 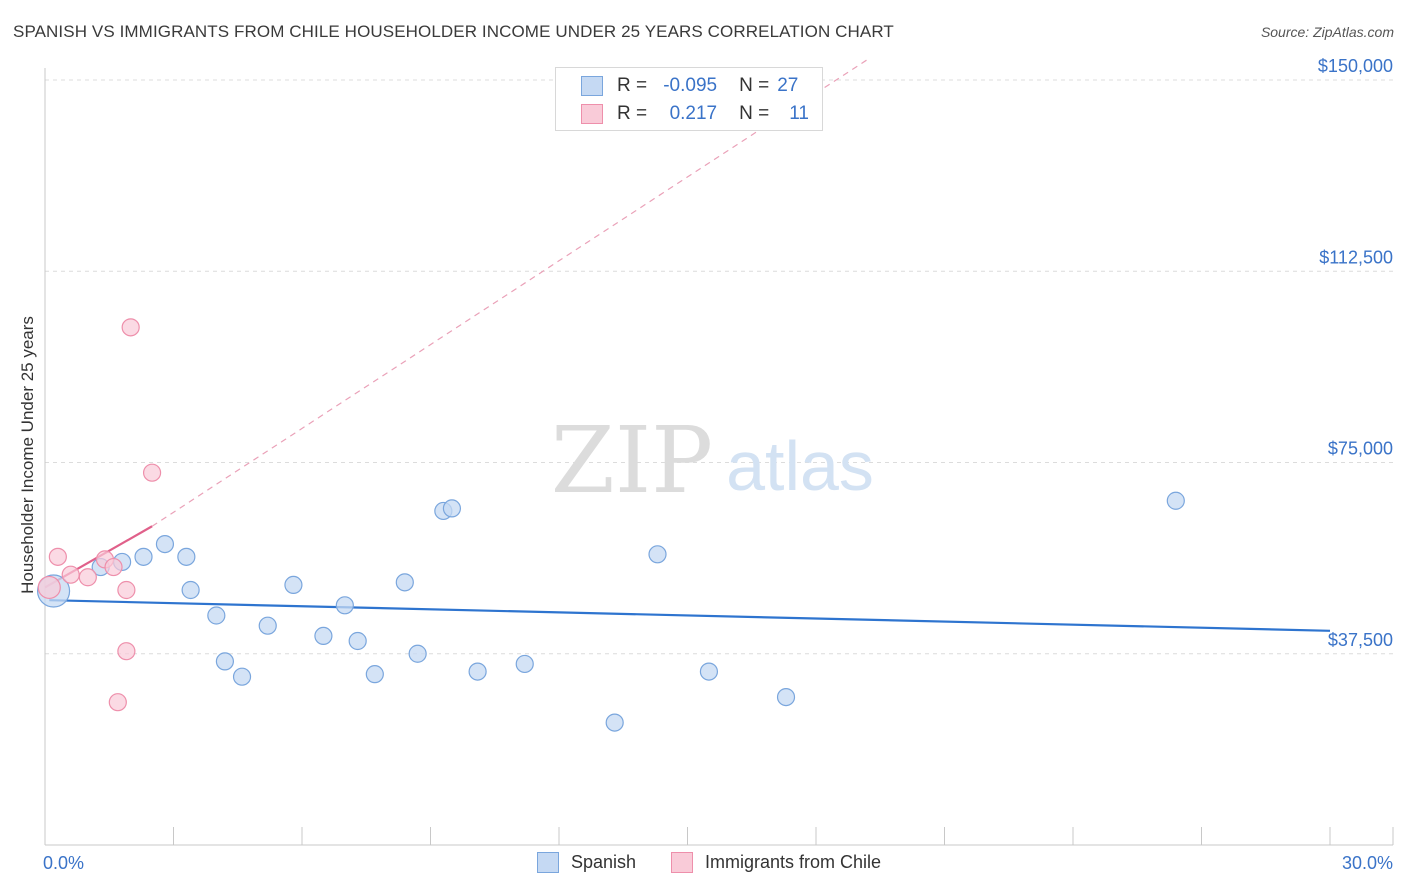 I want to click on legend-row-chile: R = 0.217 N = 11, so click(x=682, y=114).